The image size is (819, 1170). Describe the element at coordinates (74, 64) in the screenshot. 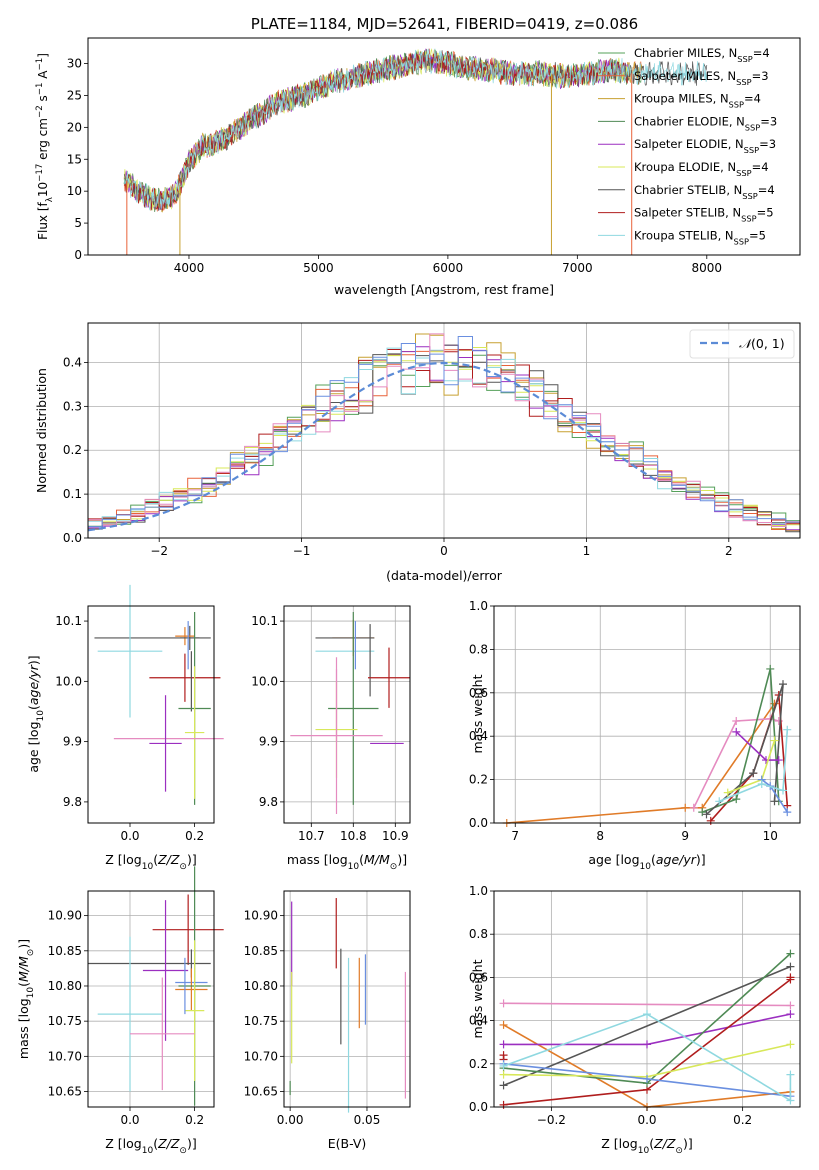

I see `y-tick-label: 30` at that location.